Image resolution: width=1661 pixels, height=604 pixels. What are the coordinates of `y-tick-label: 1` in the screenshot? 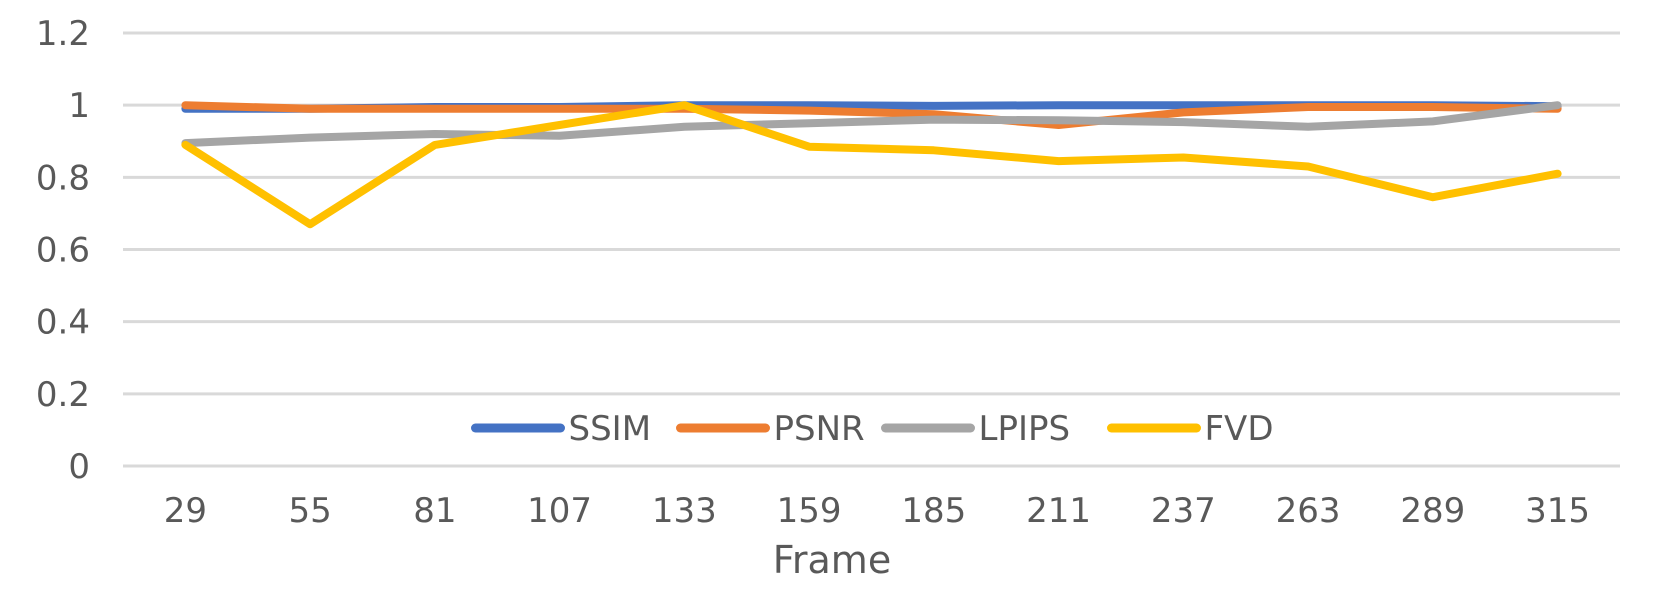 It's located at (79, 106).